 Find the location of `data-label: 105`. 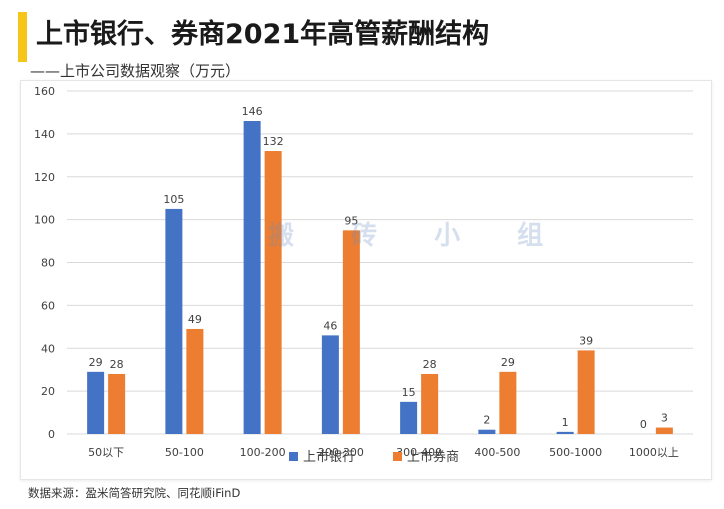

data-label: 105 is located at coordinates (173, 199).